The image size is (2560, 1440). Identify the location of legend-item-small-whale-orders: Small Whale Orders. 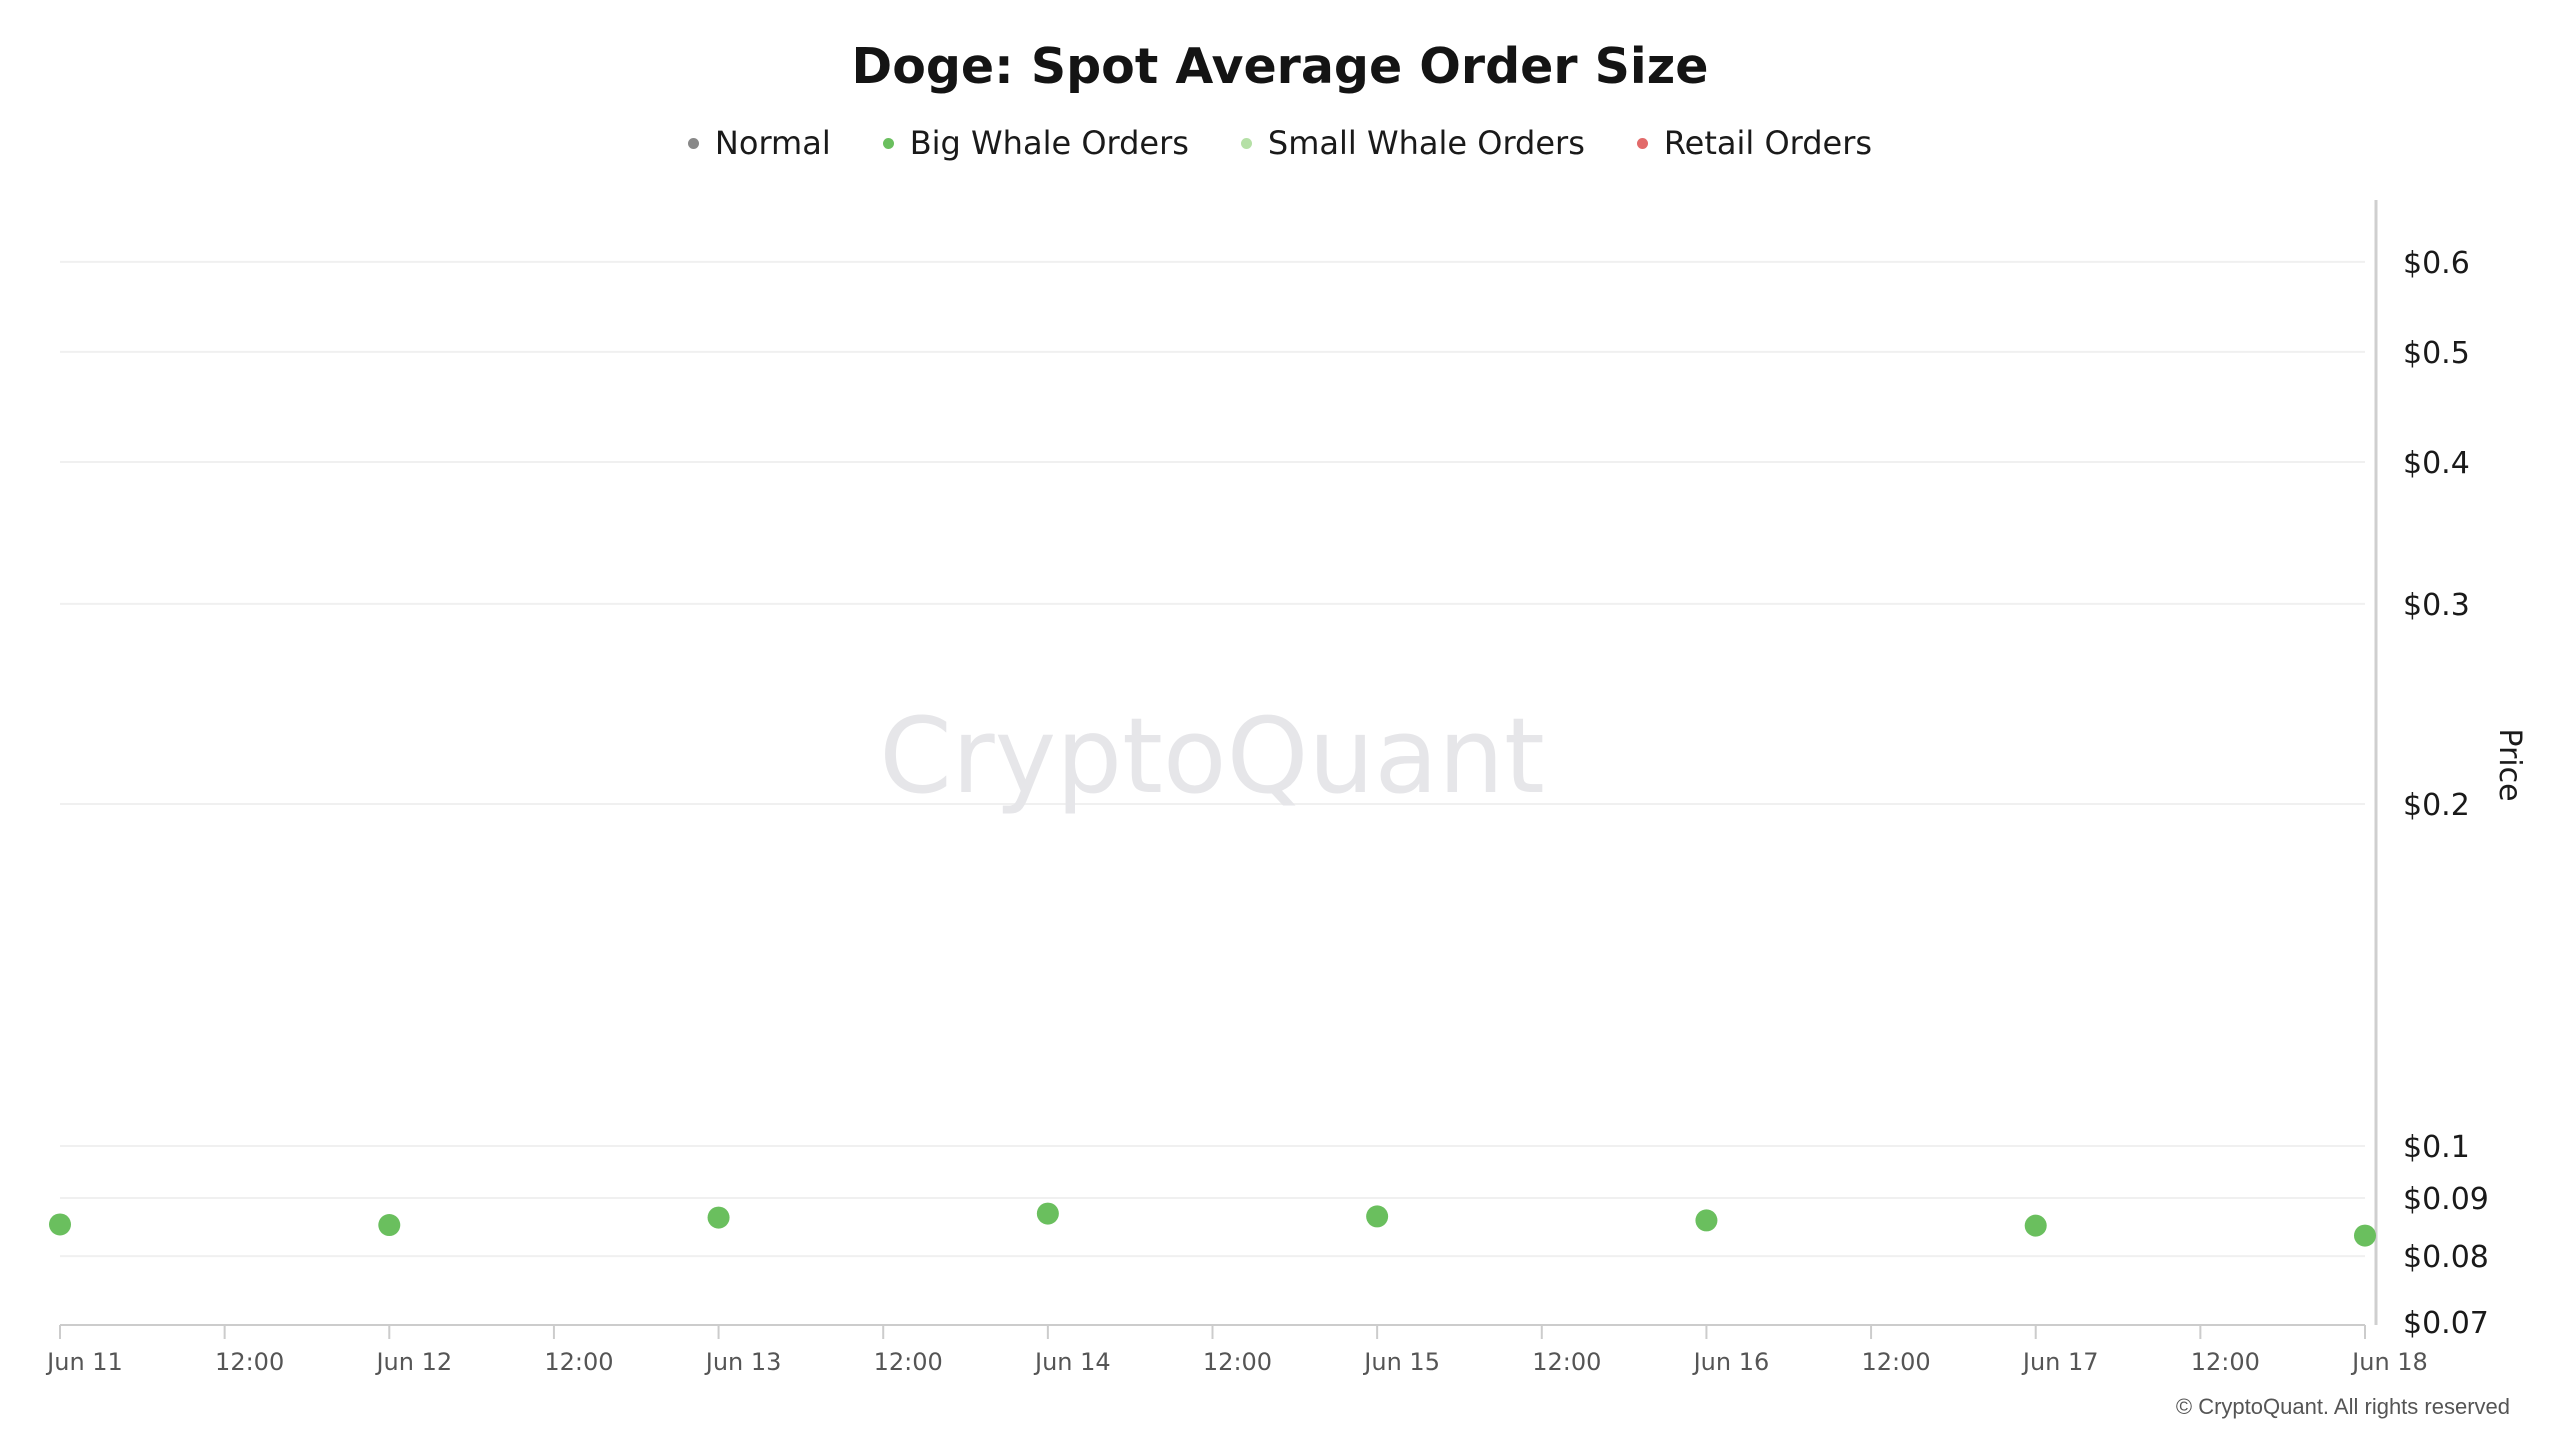
(1412, 143).